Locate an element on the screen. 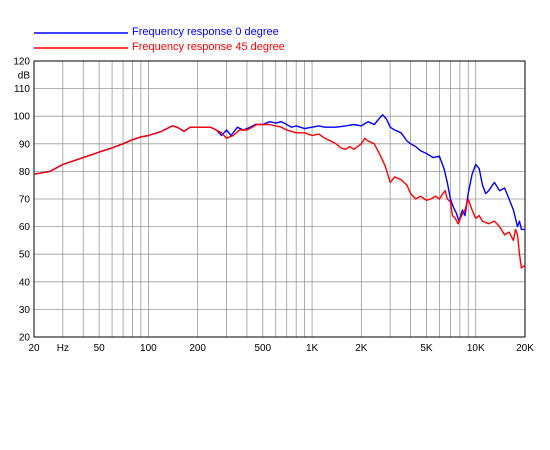  y-tick-label: 110 is located at coordinates (22, 89).